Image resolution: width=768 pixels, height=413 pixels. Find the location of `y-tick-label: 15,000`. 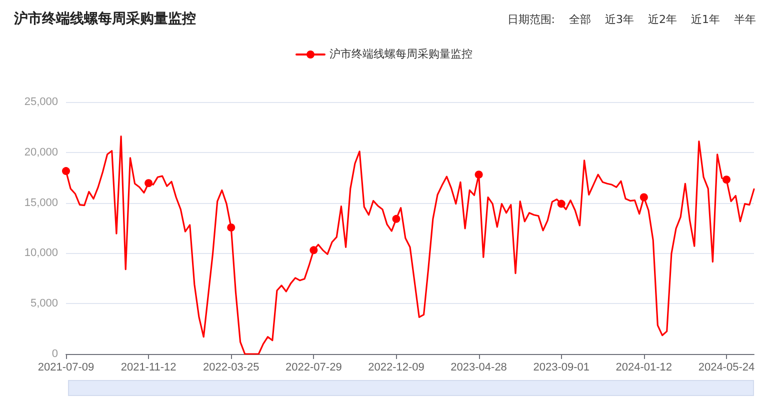

y-tick-label: 15,000 is located at coordinates (41, 202).